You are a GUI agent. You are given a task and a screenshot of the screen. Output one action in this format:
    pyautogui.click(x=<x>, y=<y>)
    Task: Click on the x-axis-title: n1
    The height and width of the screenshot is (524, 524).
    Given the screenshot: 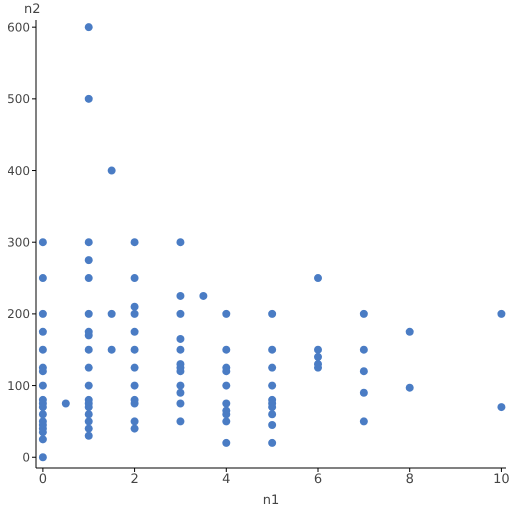 What is the action you would take?
    pyautogui.click(x=271, y=500)
    